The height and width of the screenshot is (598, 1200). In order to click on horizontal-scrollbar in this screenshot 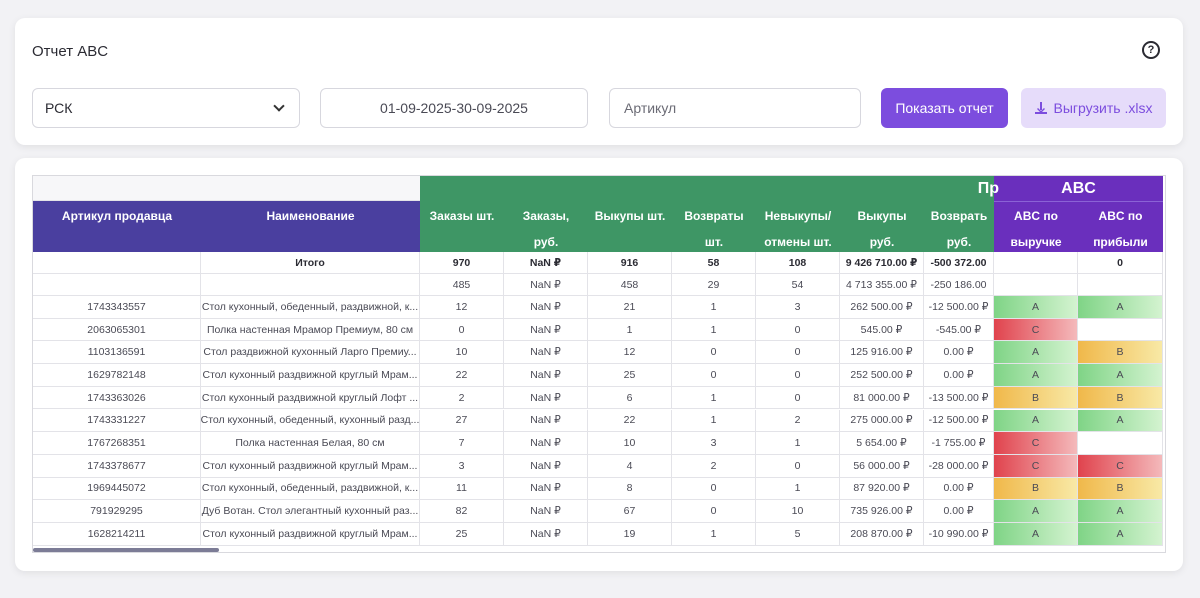, I will do `click(126, 550)`.